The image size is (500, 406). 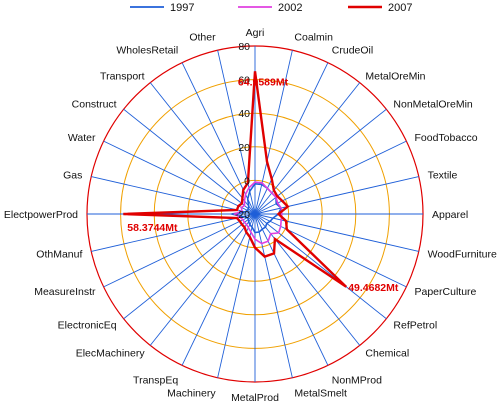 What do you see at coordinates (244, 114) in the screenshot?
I see `radial-tick-label: 40` at bounding box center [244, 114].